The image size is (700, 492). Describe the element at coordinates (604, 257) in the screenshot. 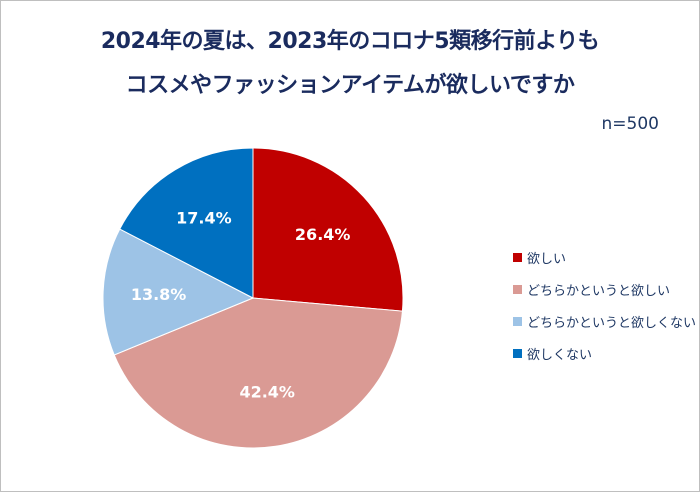

I see `legend-item: 欲しい` at that location.